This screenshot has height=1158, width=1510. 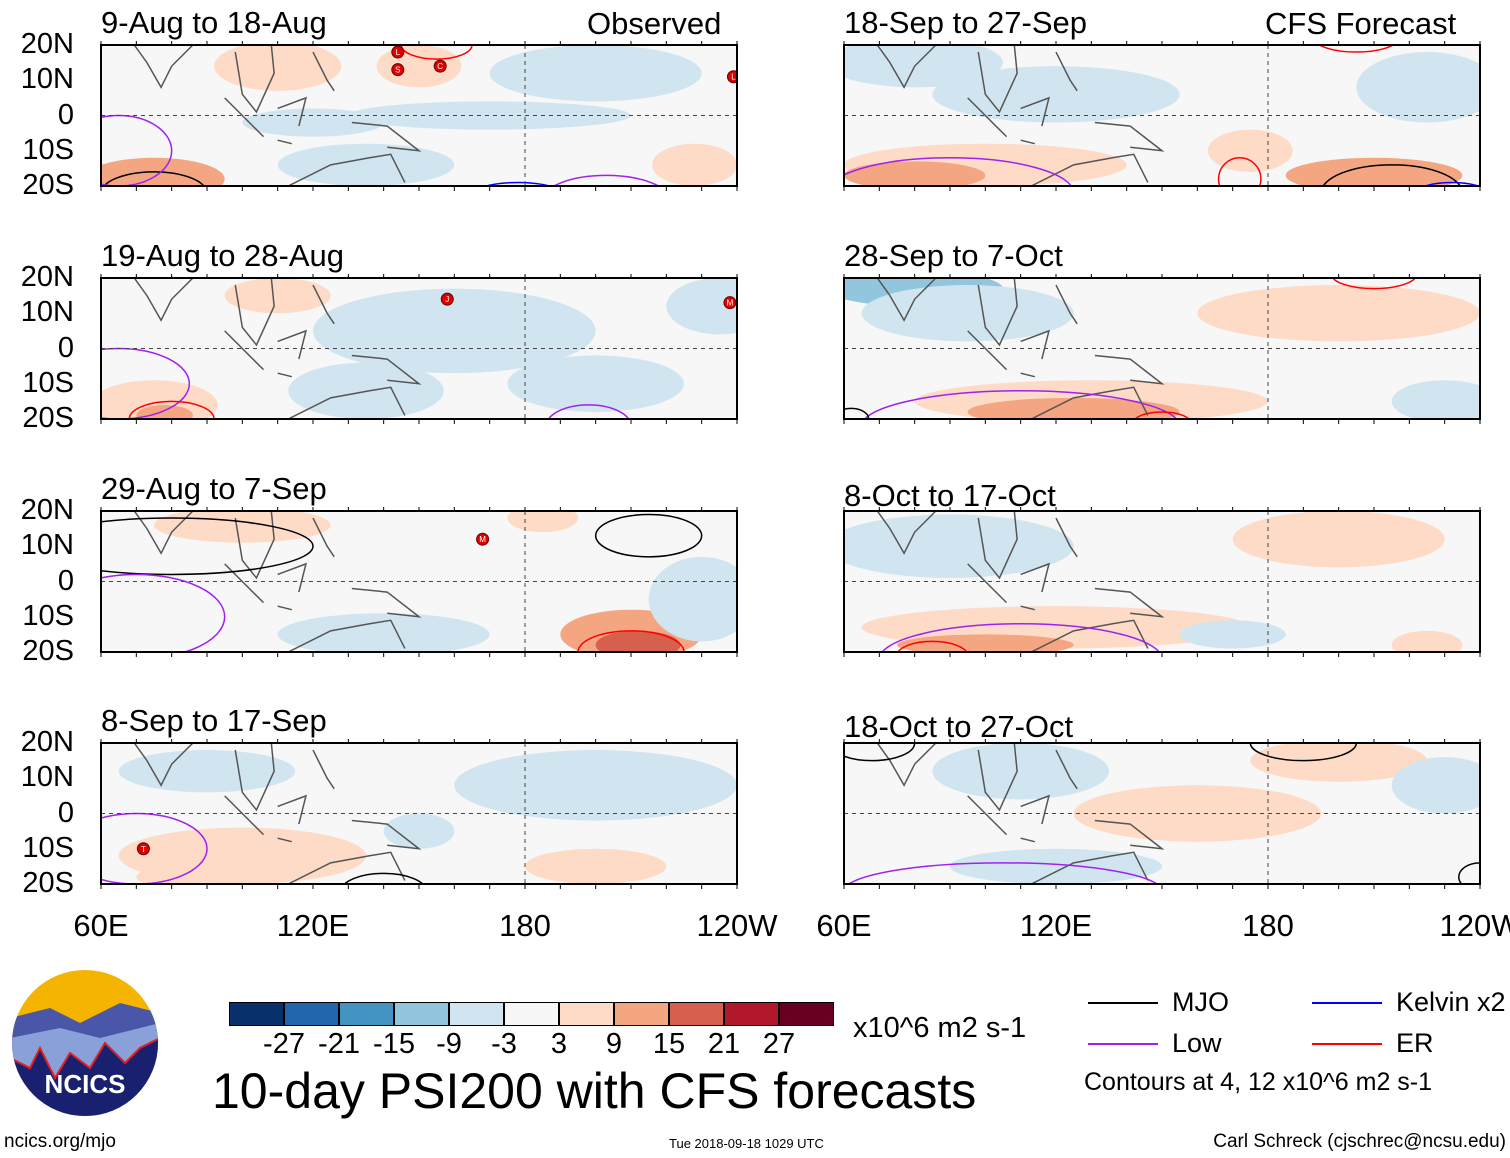 What do you see at coordinates (214, 720) in the screenshot?
I see `panel-title: 8-Sep to 17-Sep` at bounding box center [214, 720].